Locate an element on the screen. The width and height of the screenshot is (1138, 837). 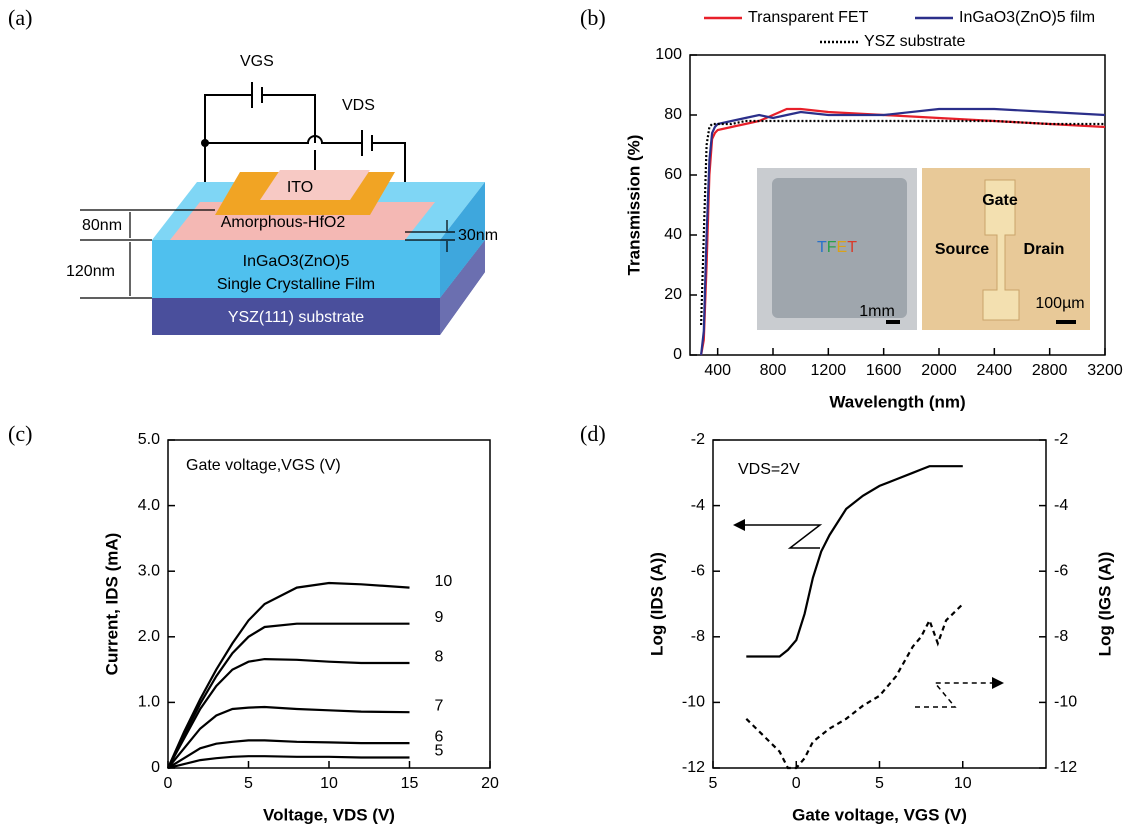
y-tick-label: 1.0 is located at coordinates (149, 702).